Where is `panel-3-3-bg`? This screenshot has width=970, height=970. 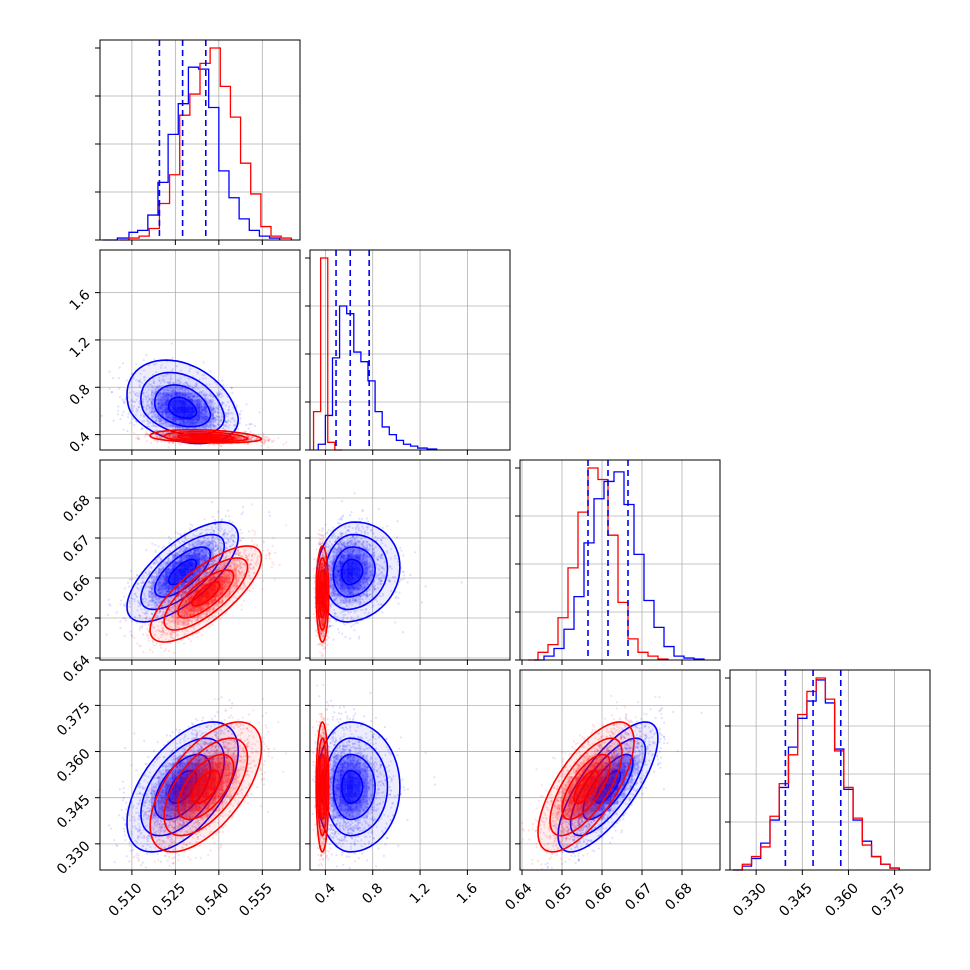
panel-3-3-bg is located at coordinates (830, 770).